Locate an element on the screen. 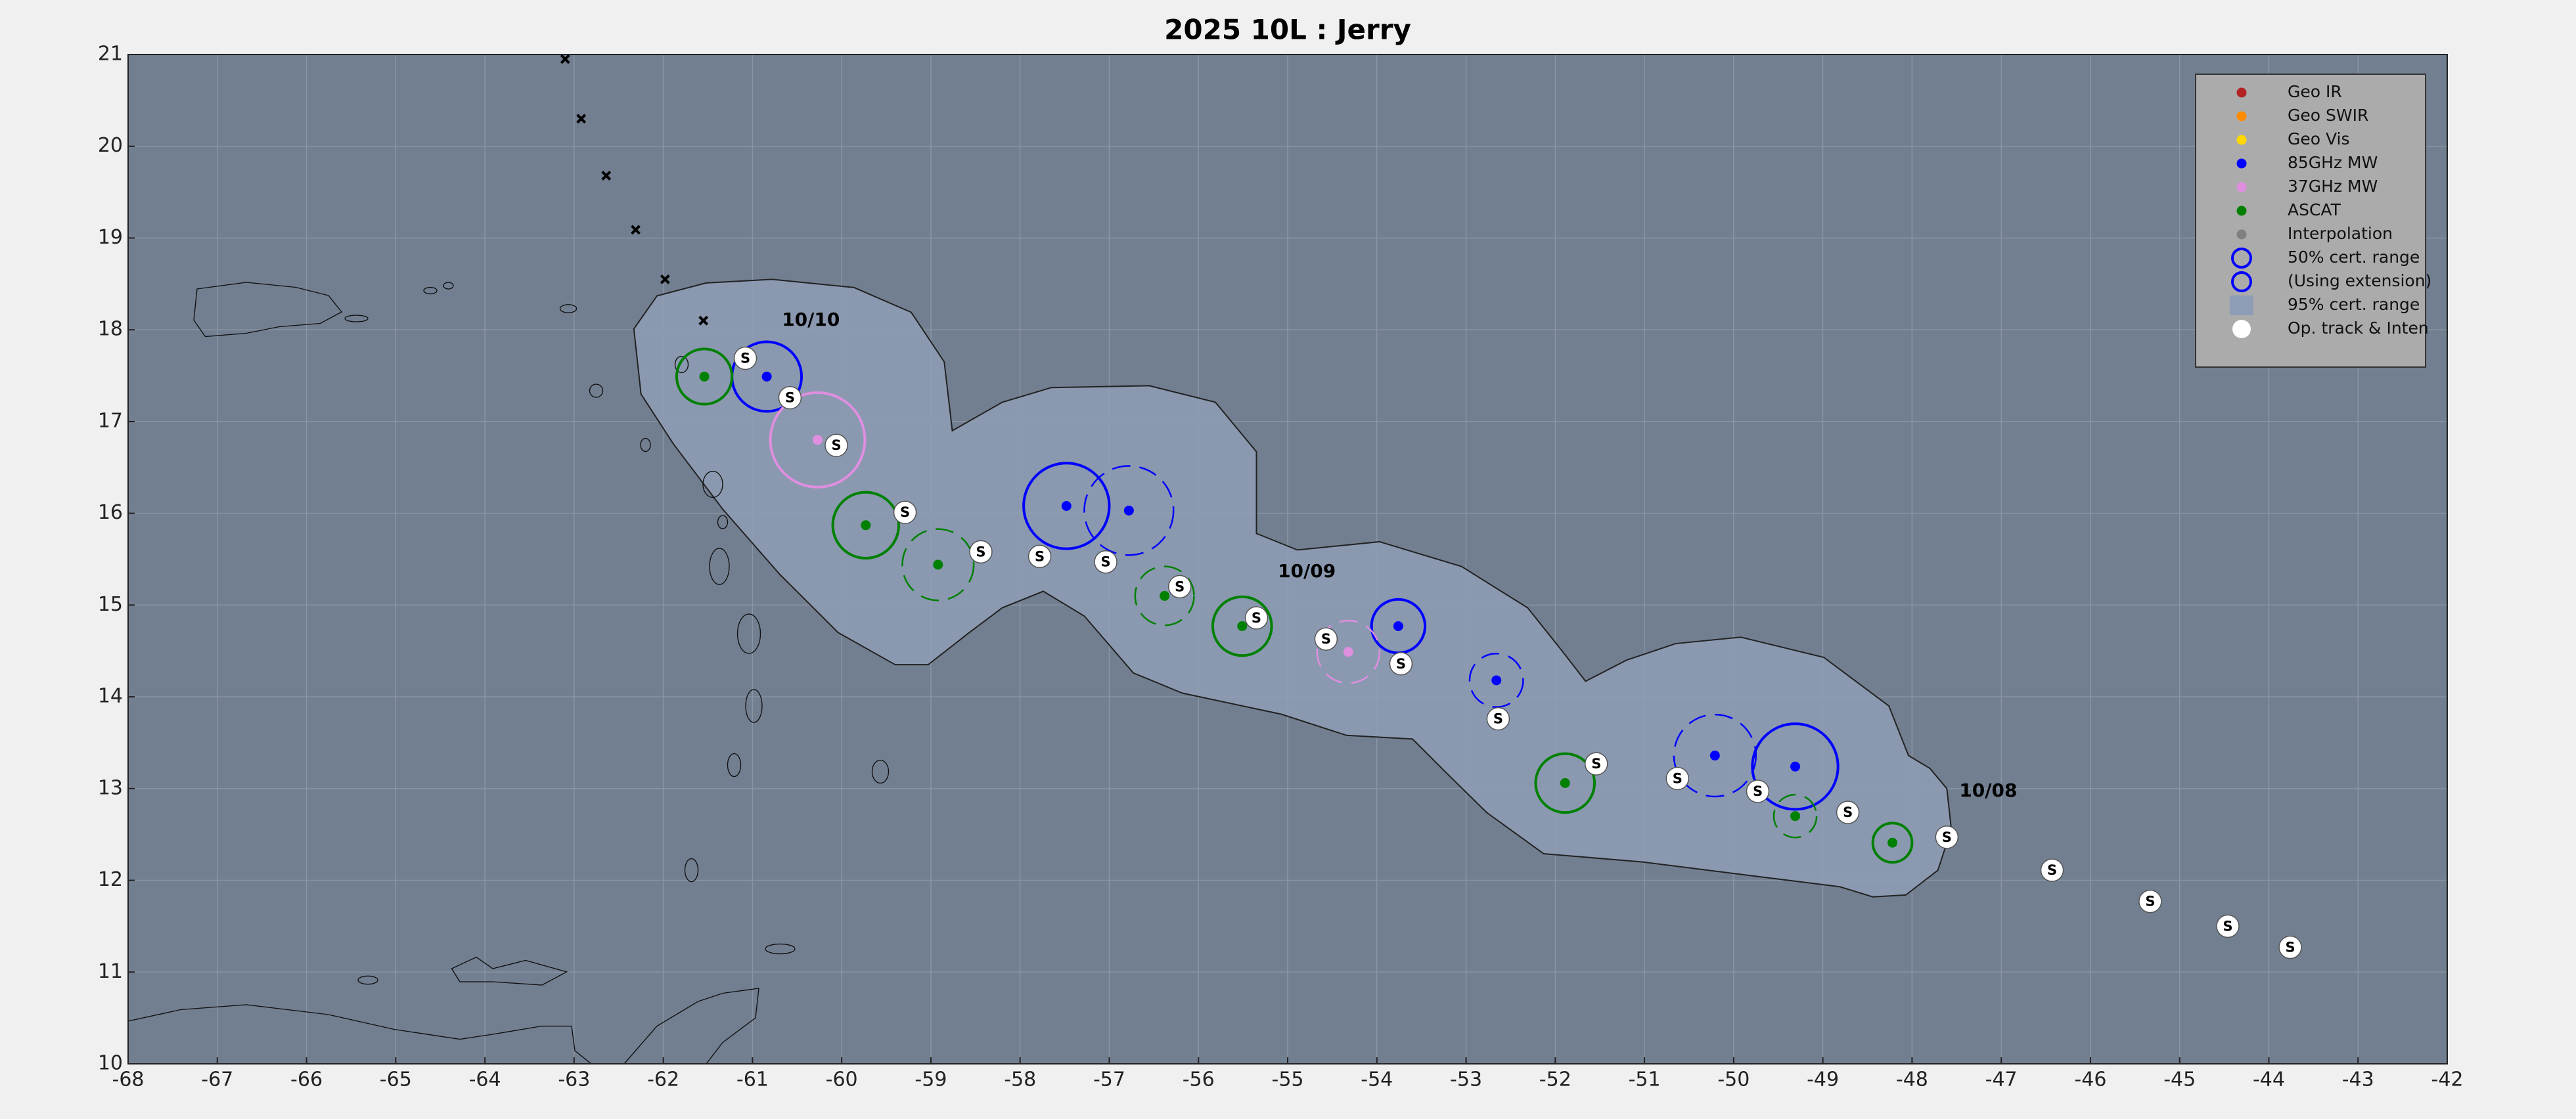 This screenshot has height=1119, width=2576. y-tick-label: 21 is located at coordinates (110, 54).